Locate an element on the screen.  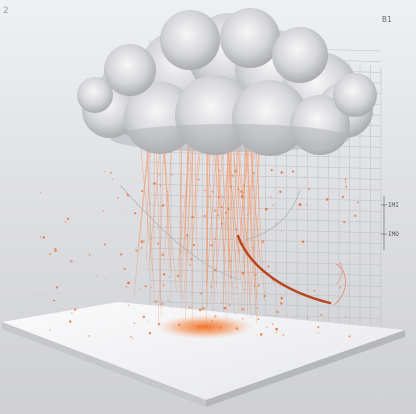
splash-glow is located at coordinates (205, 327).